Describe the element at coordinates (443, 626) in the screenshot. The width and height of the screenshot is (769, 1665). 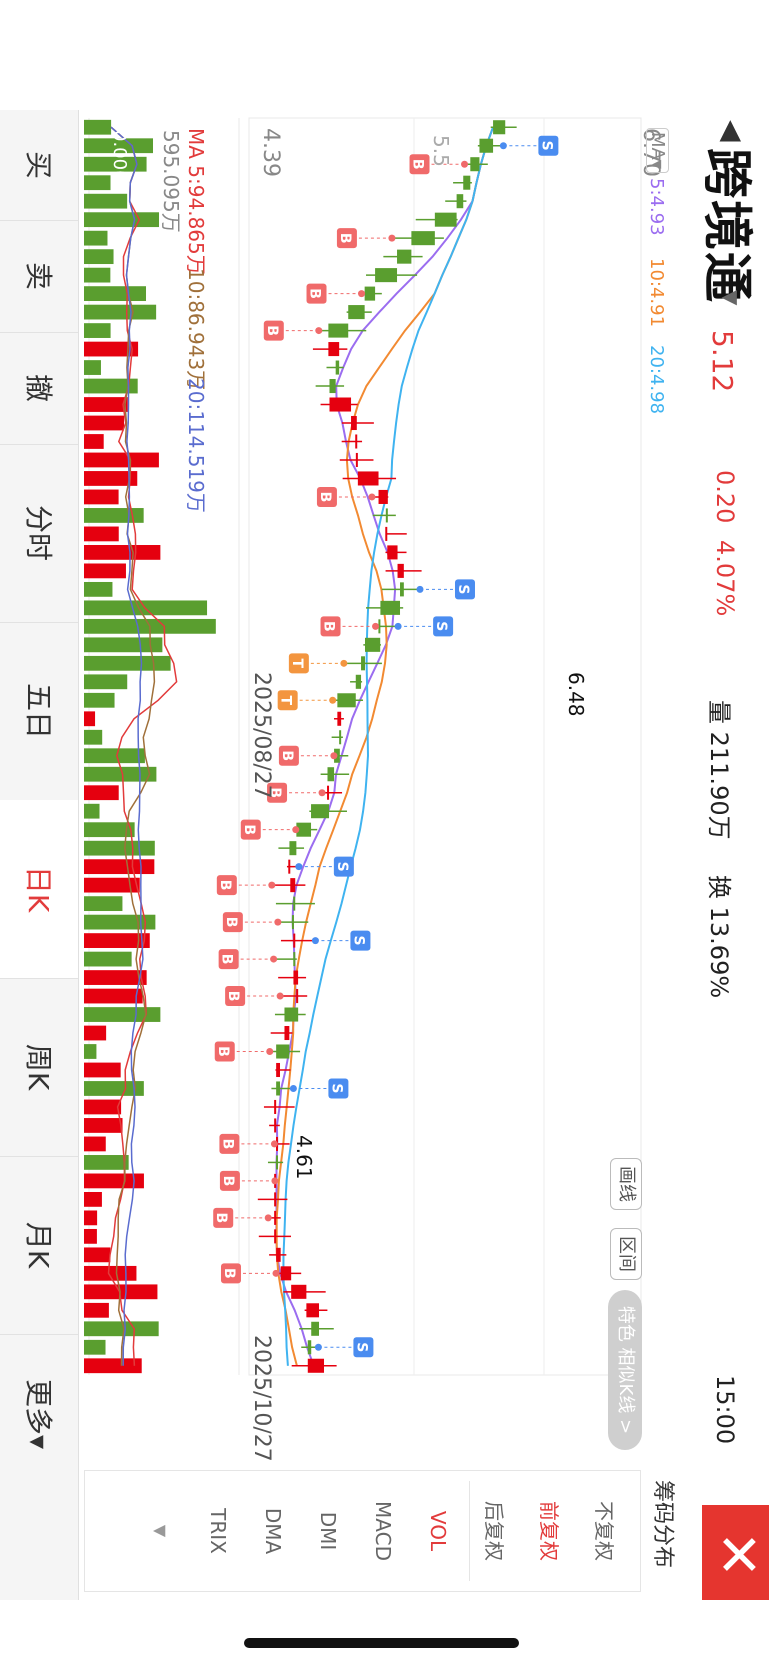
I see `sell-marker` at that location.